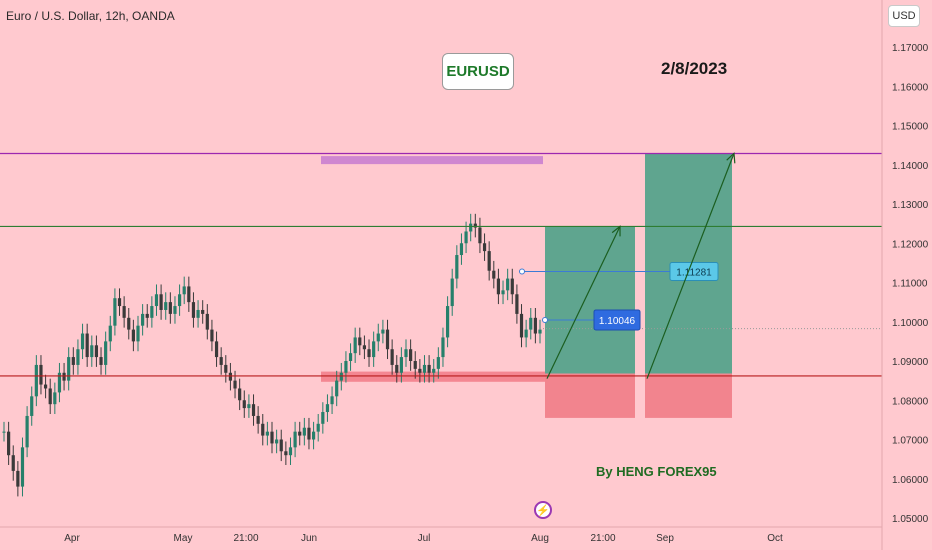 The width and height of the screenshot is (932, 550). Describe the element at coordinates (910, 166) in the screenshot. I see `y-tick-label: 1.14000` at that location.